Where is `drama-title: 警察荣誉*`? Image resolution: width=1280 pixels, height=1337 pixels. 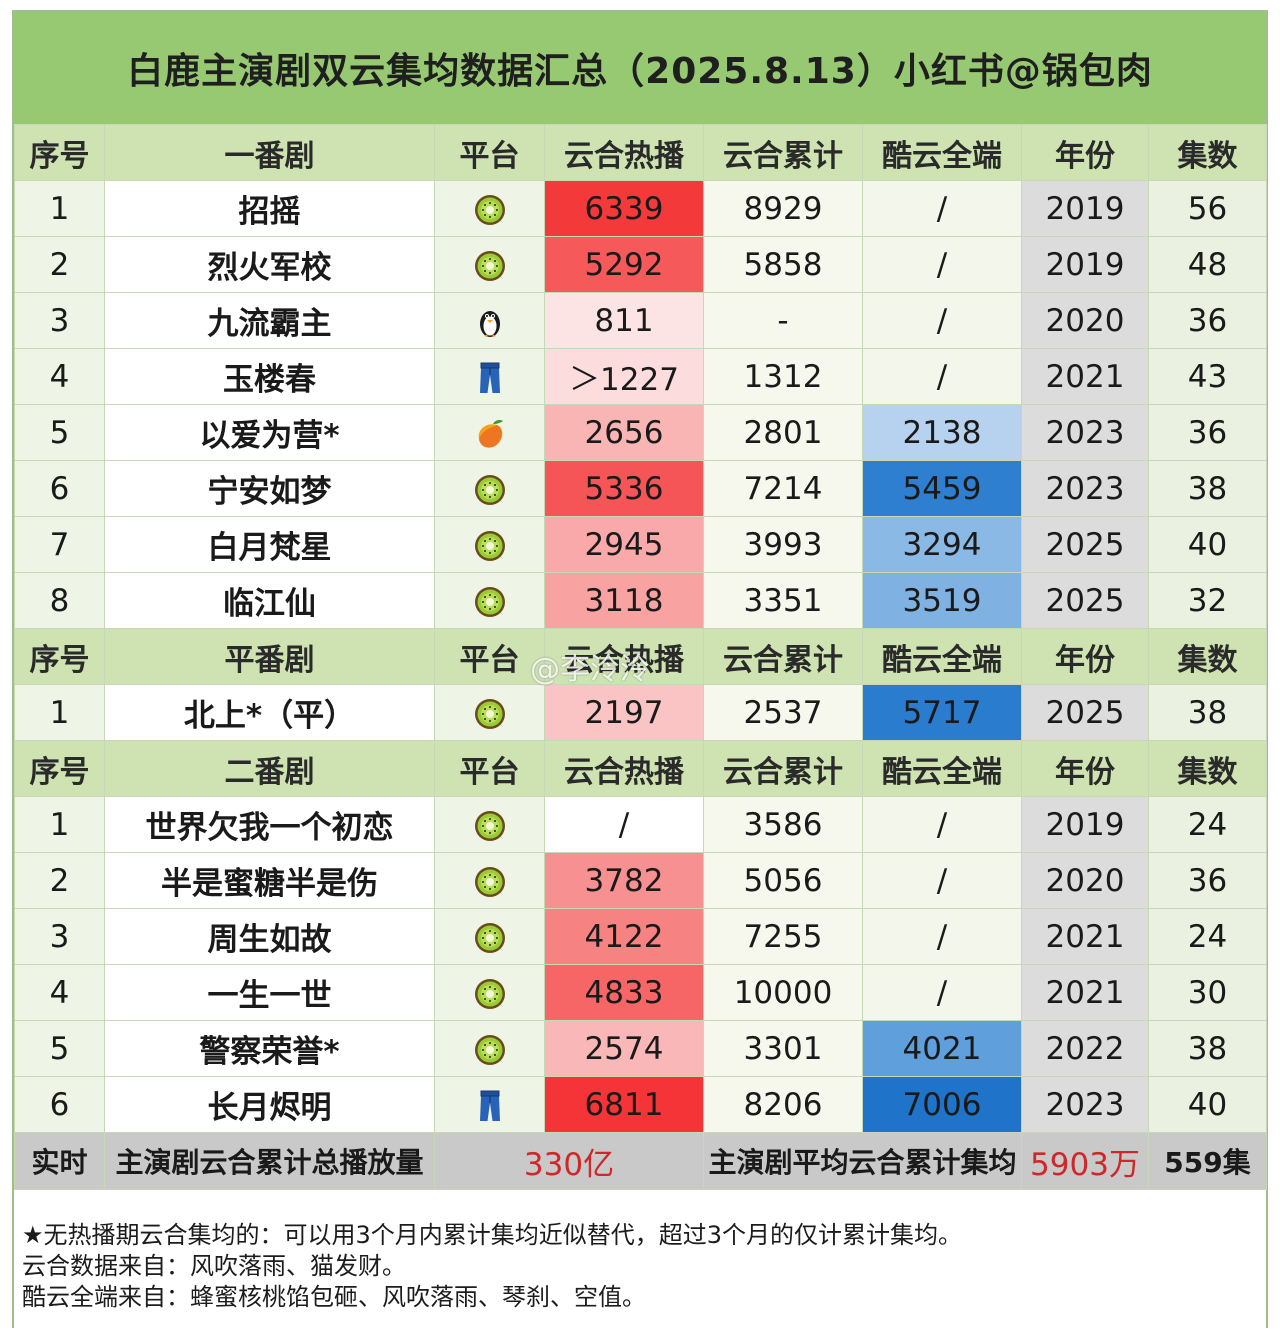 drama-title: 警察荣誉* is located at coordinates (269, 1048).